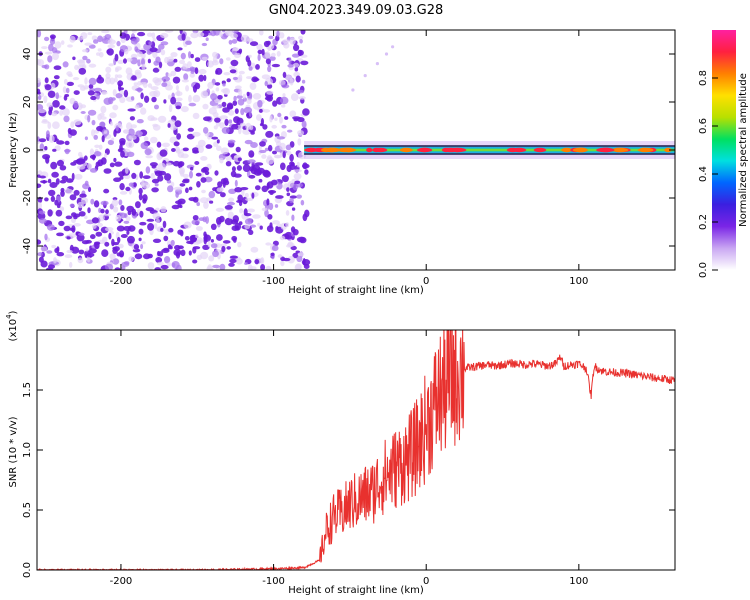 This screenshot has height=600, width=750. Describe the element at coordinates (27, 102) in the screenshot. I see `y-tick-label: 20` at that location.